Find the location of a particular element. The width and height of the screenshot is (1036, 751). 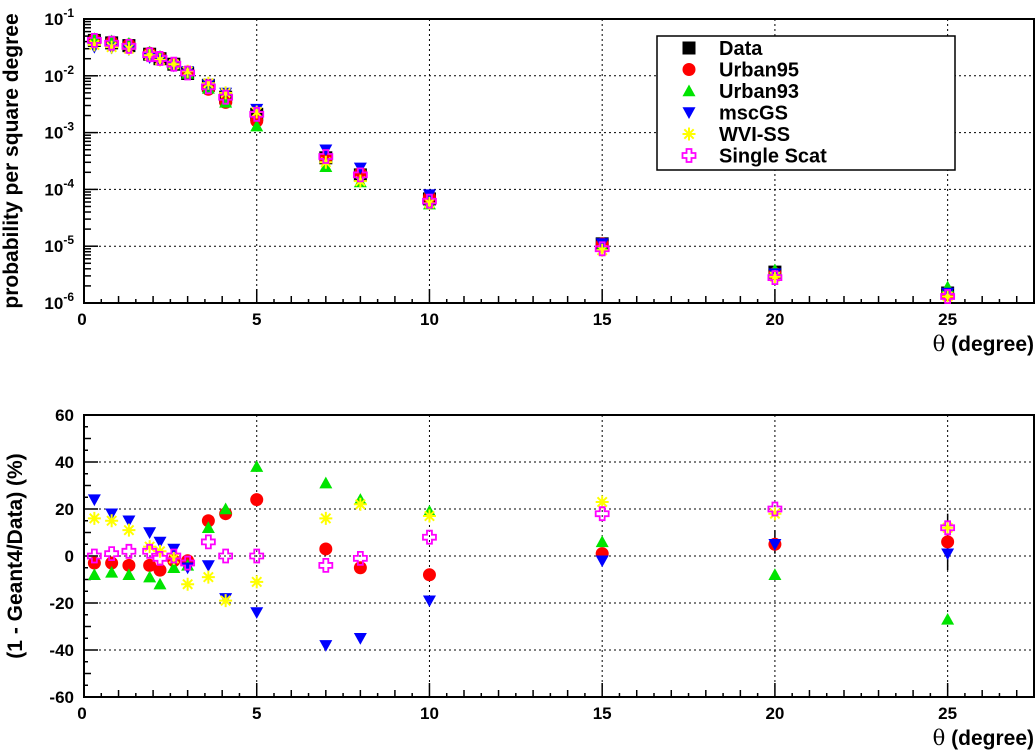

y-tick-label: 10⁻⁶ is located at coordinates (59, 301).